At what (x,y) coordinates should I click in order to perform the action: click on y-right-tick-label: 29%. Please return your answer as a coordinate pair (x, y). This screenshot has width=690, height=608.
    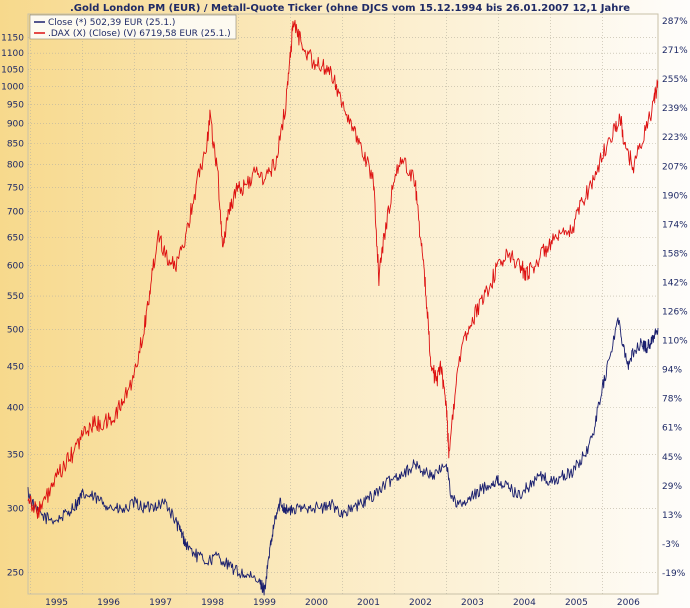
    Looking at the image, I should click on (672, 487).